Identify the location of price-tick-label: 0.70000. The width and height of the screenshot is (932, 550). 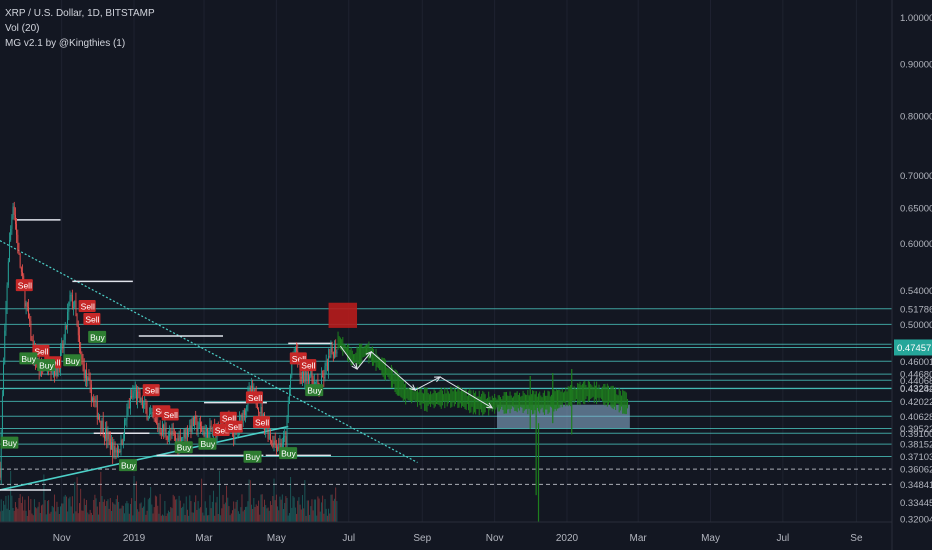
(916, 176).